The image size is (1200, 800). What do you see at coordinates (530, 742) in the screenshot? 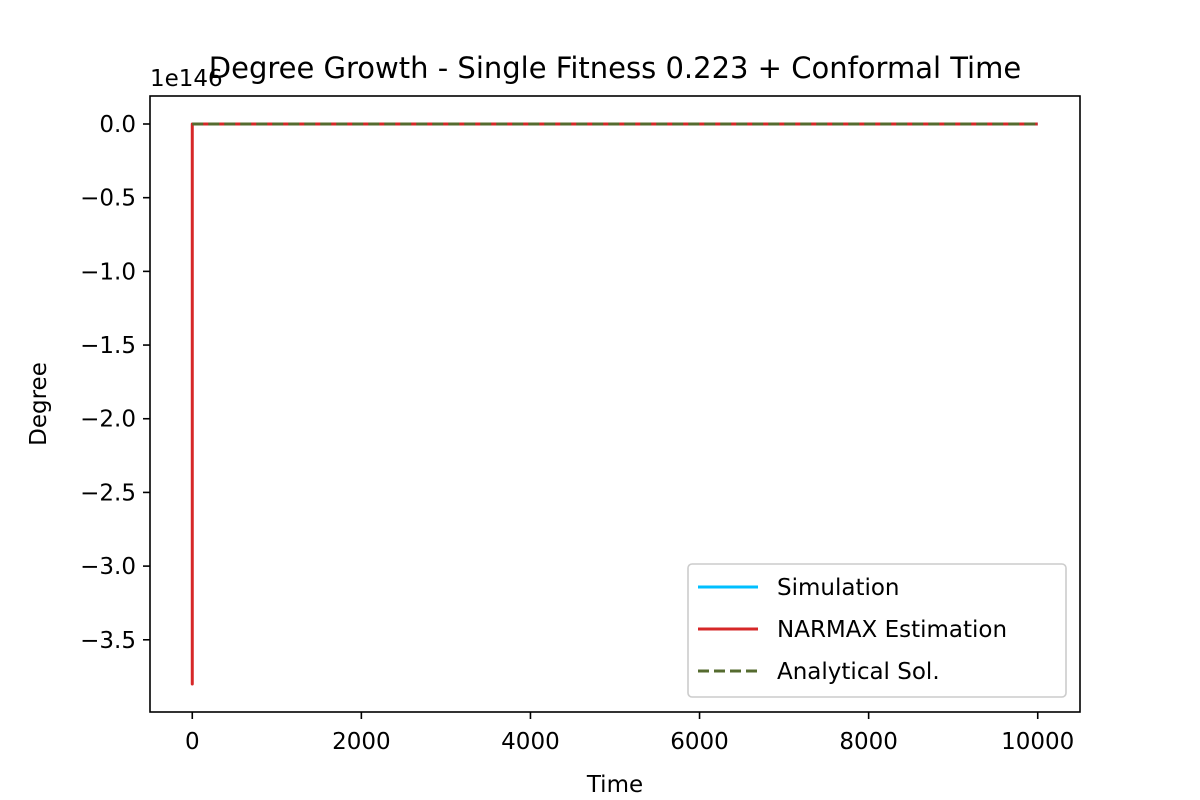
I see `x-tick-label: 4000` at bounding box center [530, 742].